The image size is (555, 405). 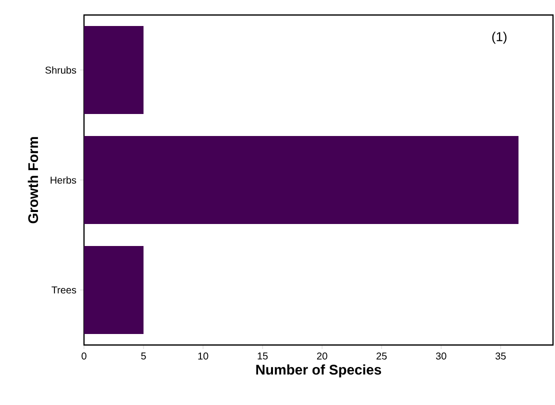 I want to click on y-tick-label: Shrubs, so click(x=60, y=70).